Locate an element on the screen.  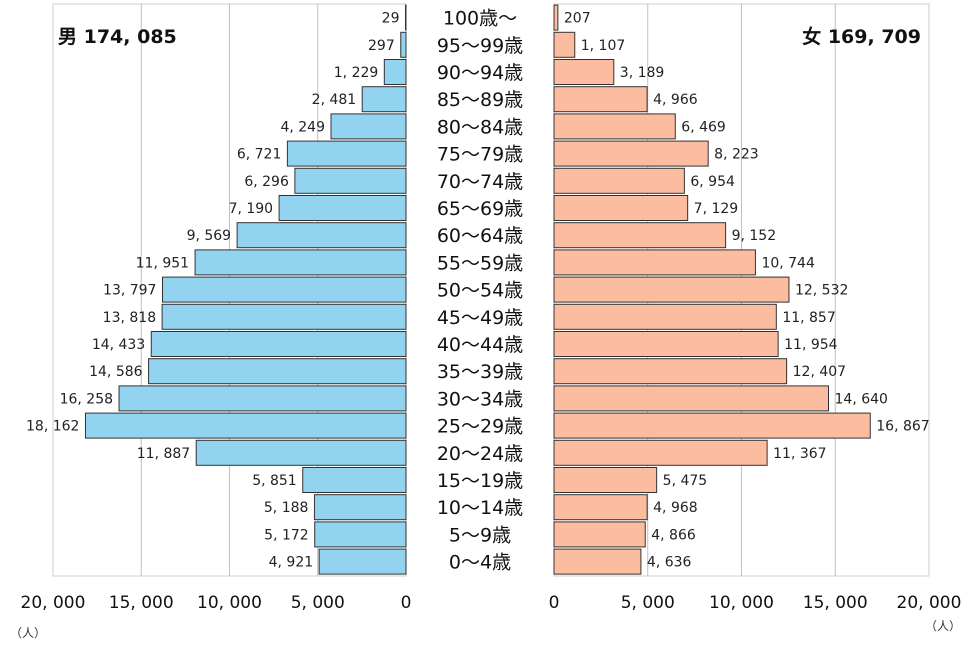
female-value-label: 207 is located at coordinates (577, 19).